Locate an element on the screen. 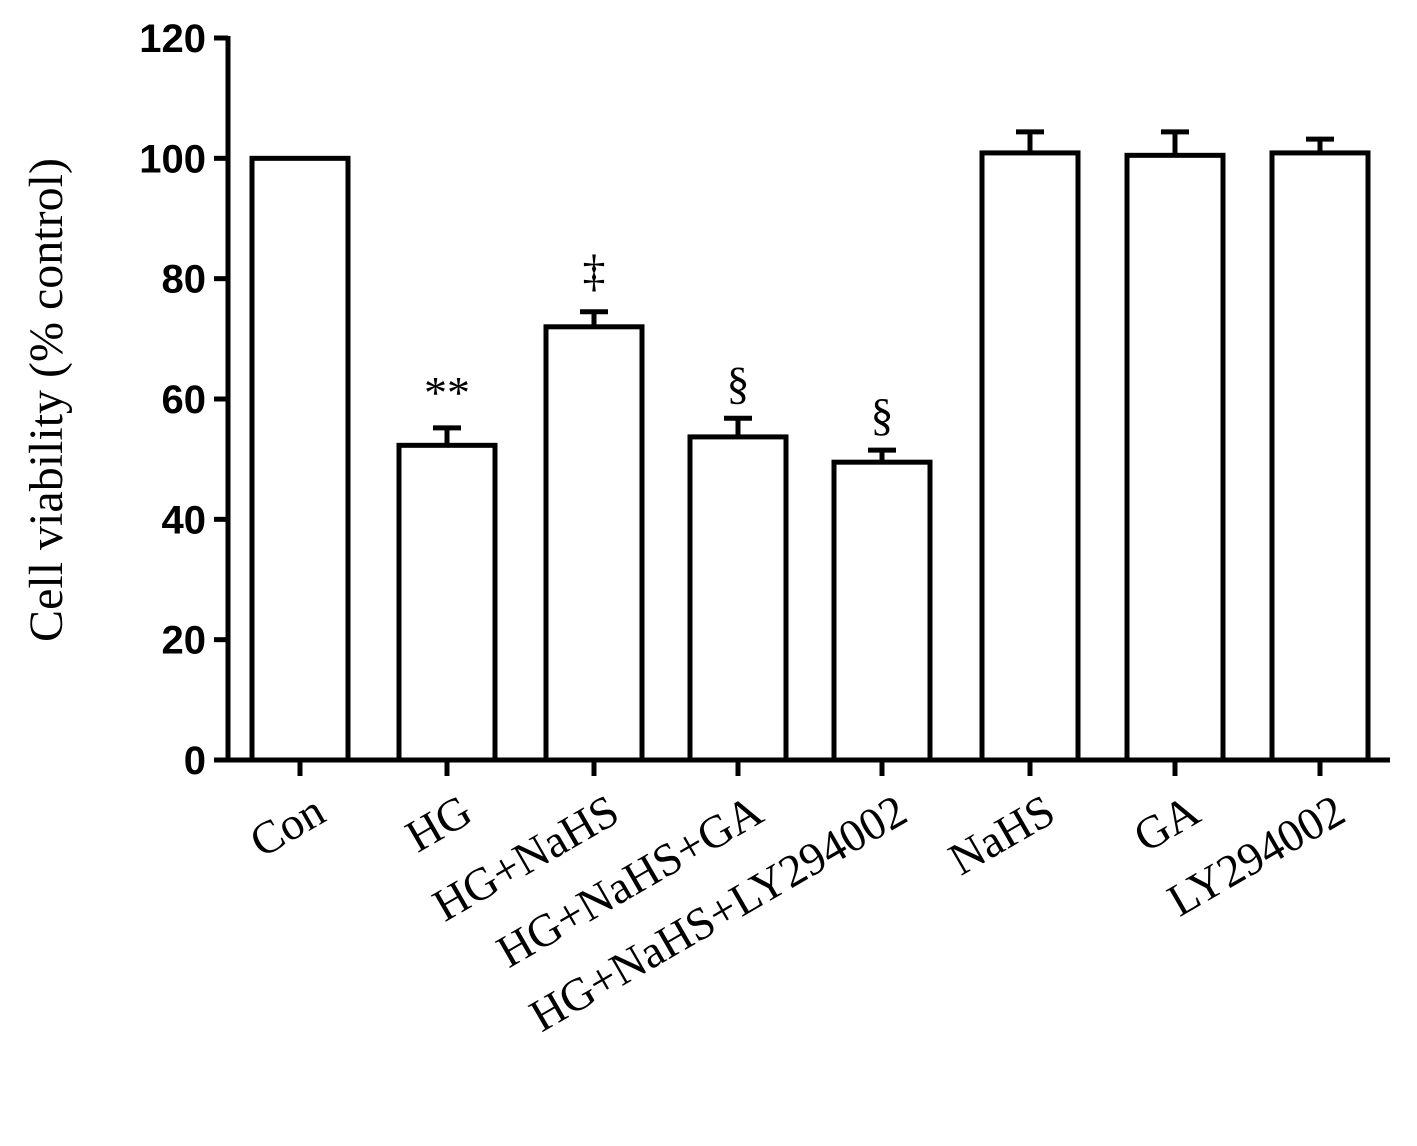 This screenshot has width=1417, height=1146. bar-hg-nahs-ga is located at coordinates (738, 598).